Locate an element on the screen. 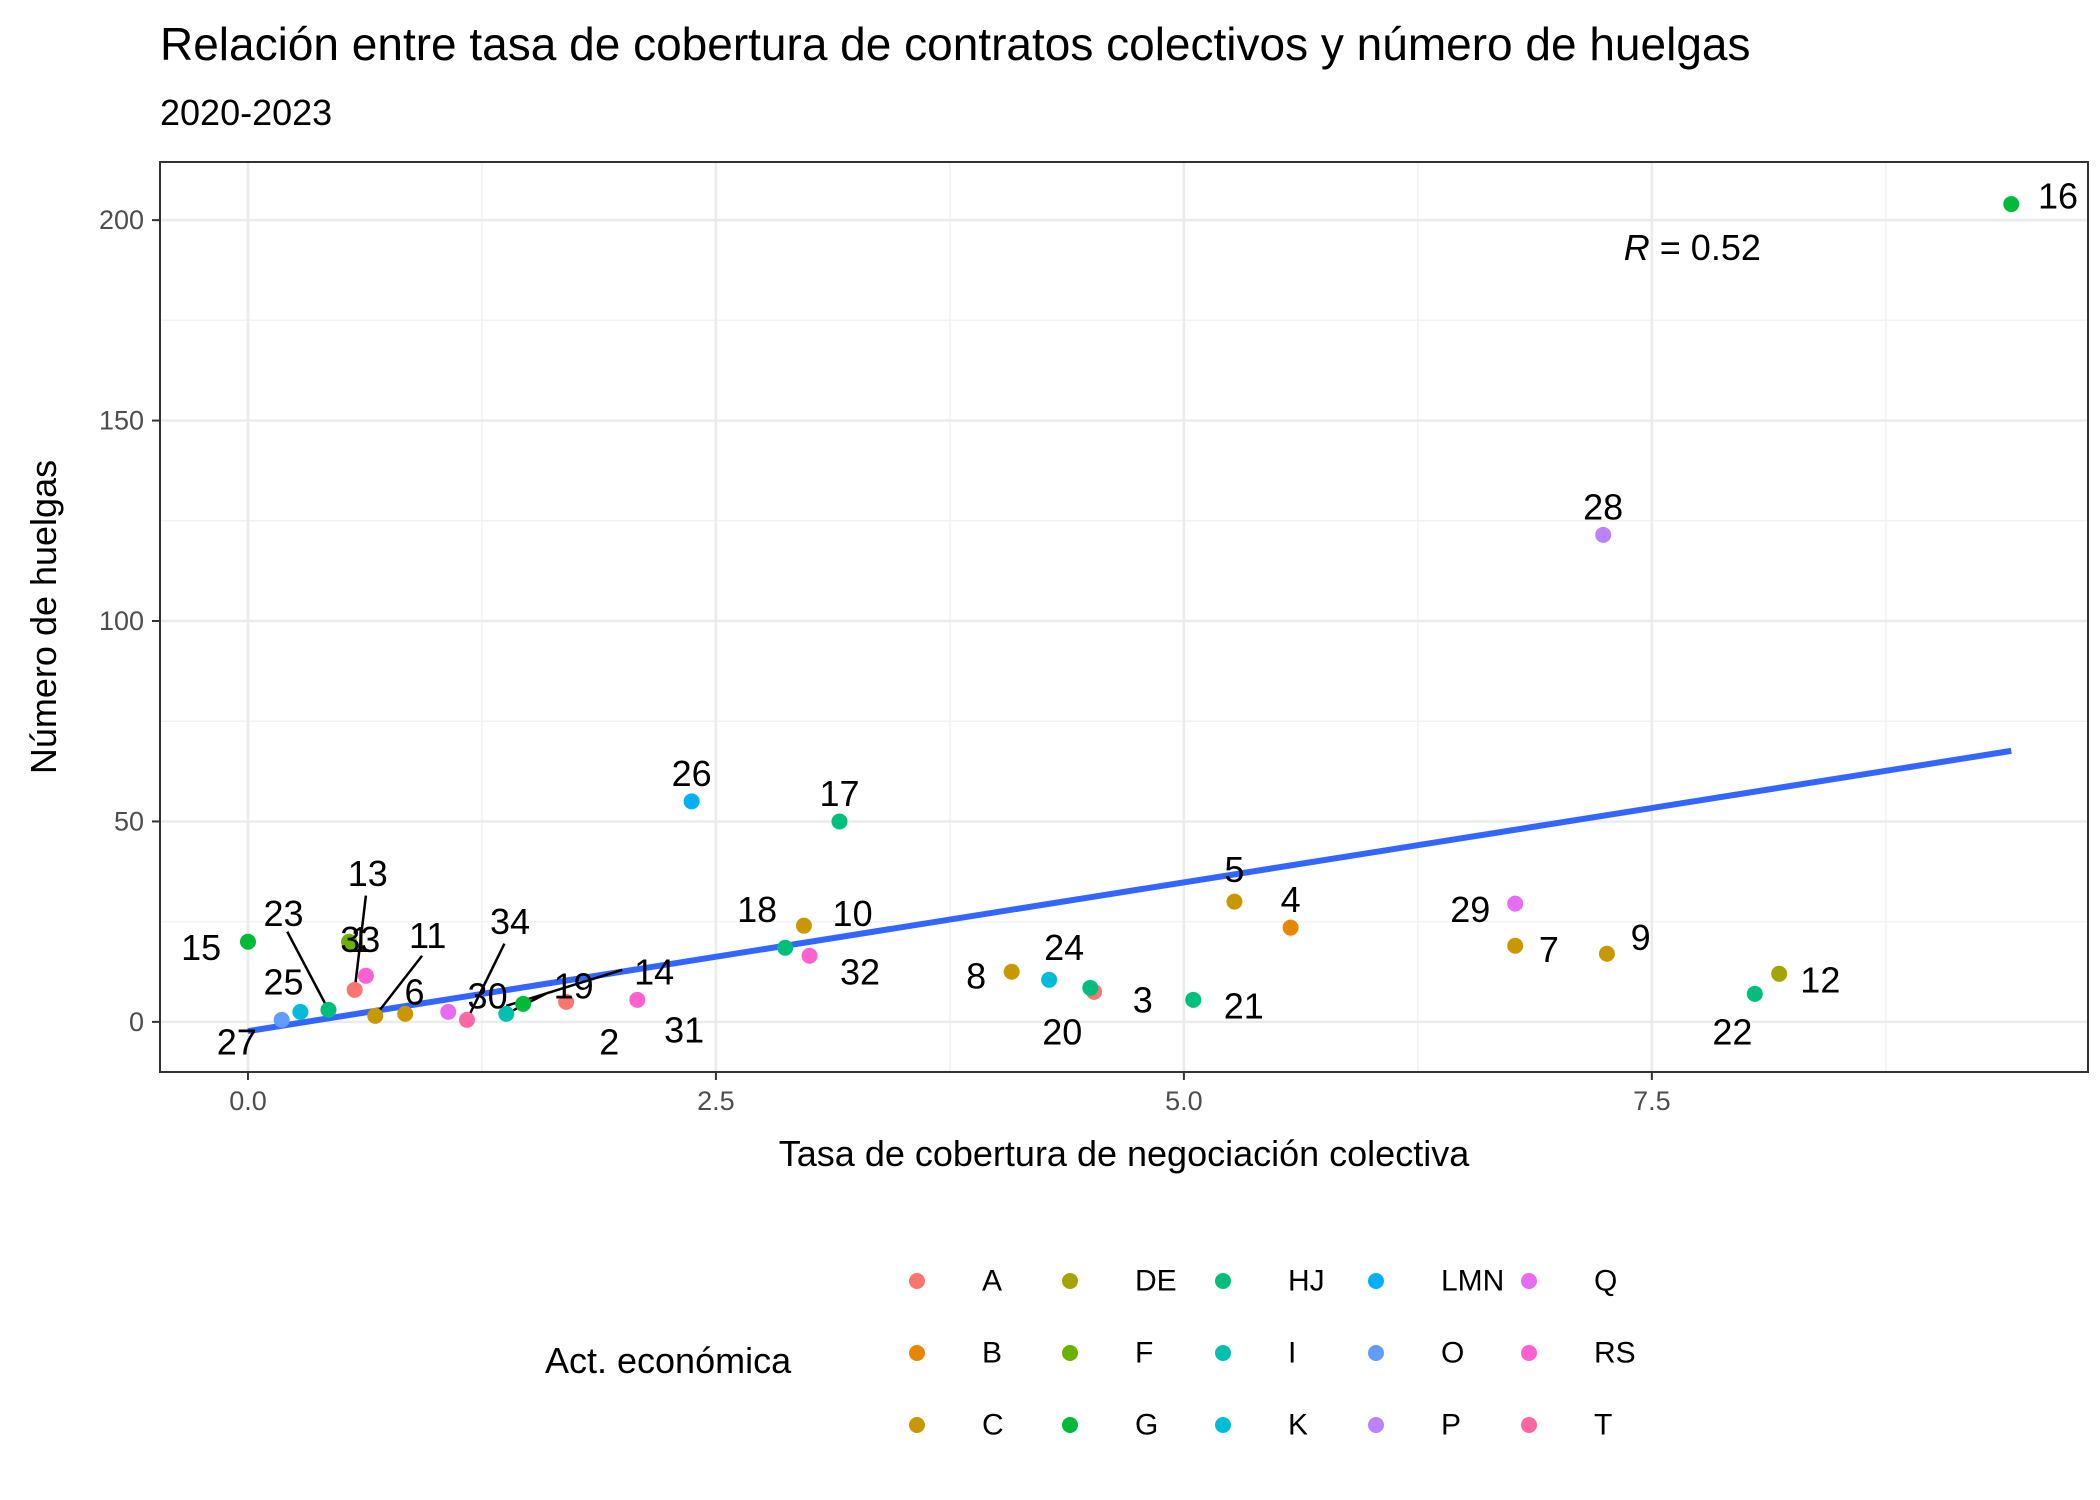 The height and width of the screenshot is (1500, 2100). legend-key-q is located at coordinates (1529, 1281).